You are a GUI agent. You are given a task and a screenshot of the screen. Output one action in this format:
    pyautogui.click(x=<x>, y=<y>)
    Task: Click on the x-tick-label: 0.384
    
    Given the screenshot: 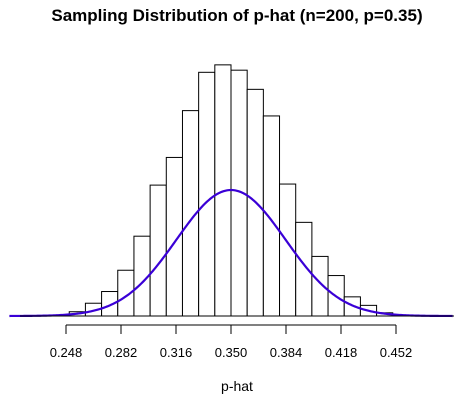 What is the action you would take?
    pyautogui.click(x=286, y=352)
    